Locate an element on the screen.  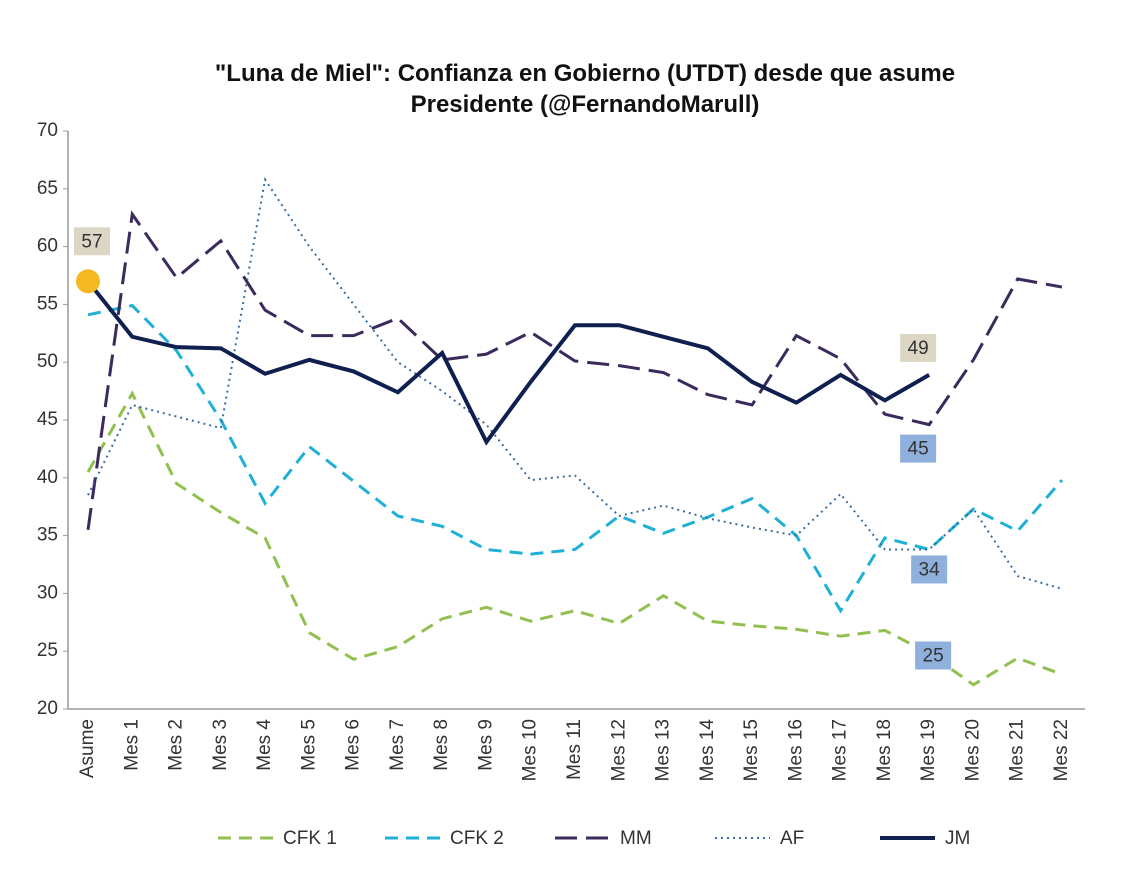
y-tick-label: 60 is located at coordinates (47, 246).